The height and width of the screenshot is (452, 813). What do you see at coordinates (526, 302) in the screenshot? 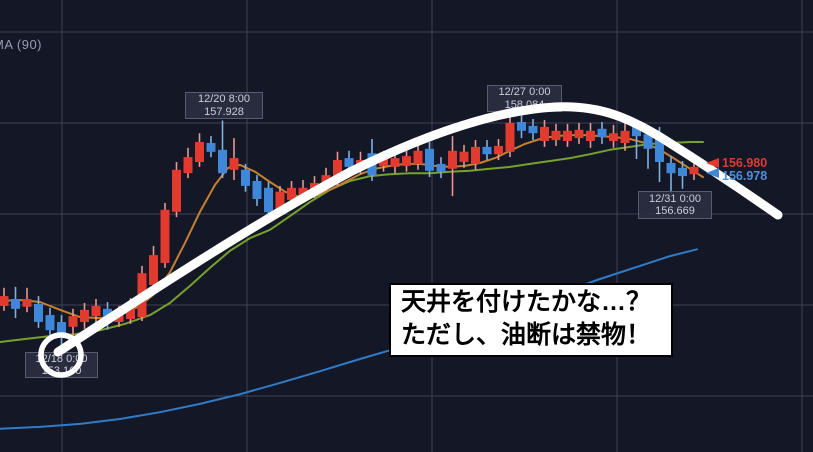
I see `note-line-1: 天井を付けたかな…？` at bounding box center [526, 302].